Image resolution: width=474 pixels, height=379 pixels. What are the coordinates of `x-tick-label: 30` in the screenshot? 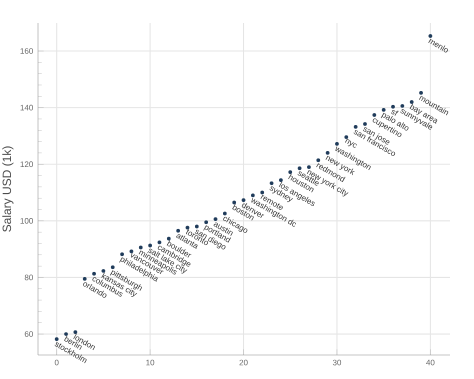 It's located at (337, 363).